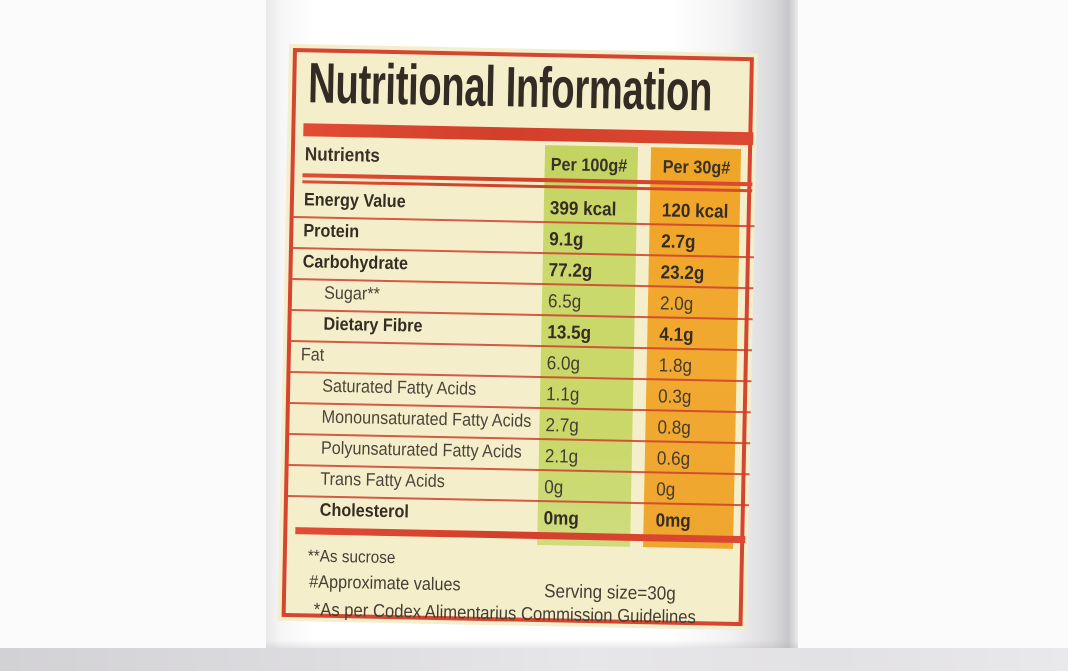 This screenshot has width=1068, height=671. Describe the element at coordinates (589, 165) in the screenshot. I see `column-header-per100: Per 100g#` at that location.